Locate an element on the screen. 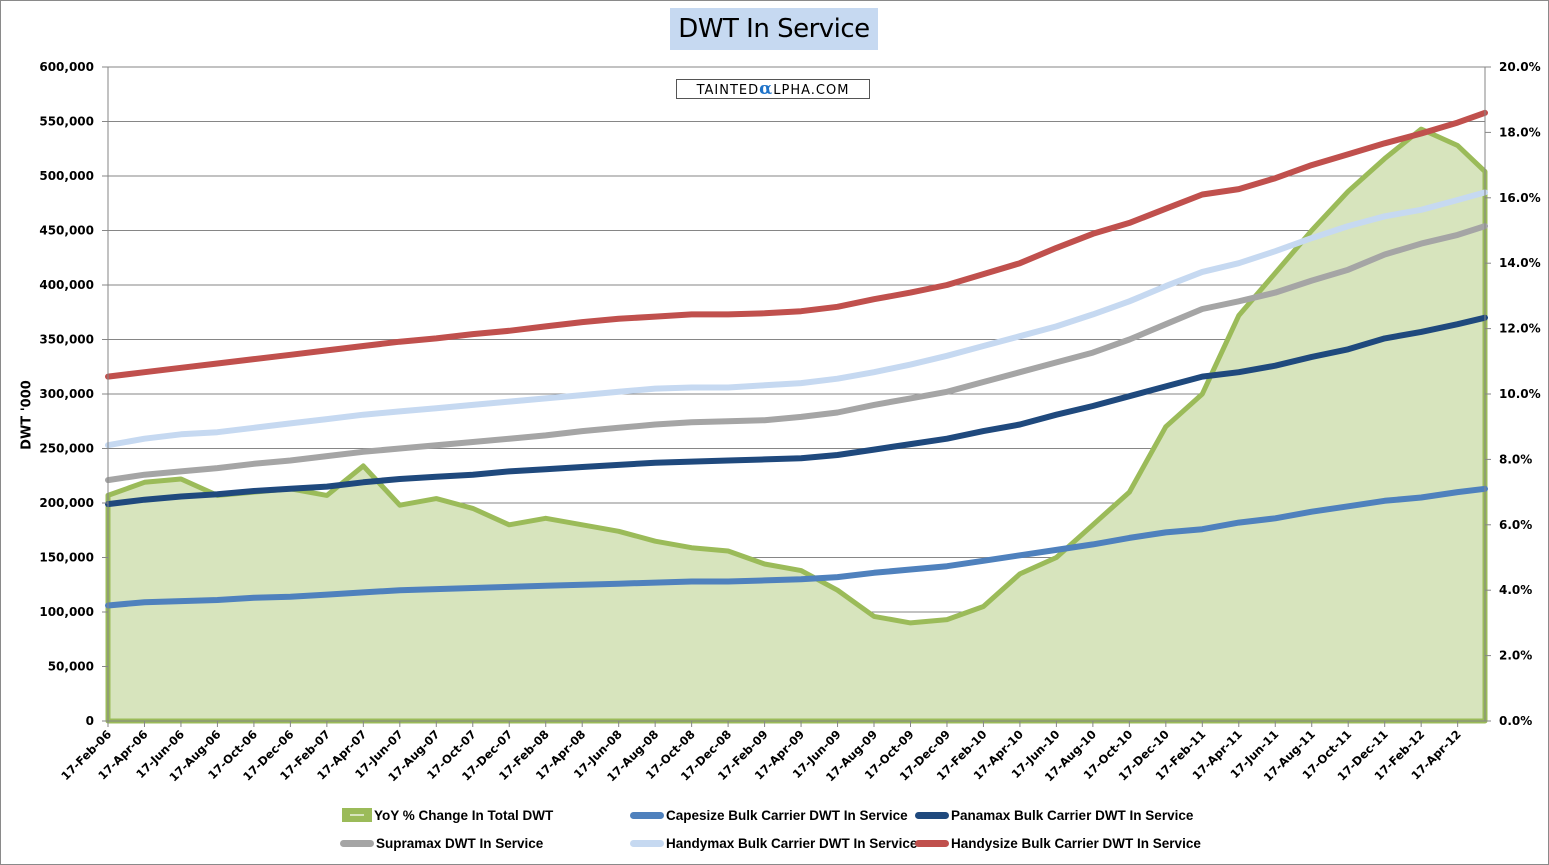  y2-tick-label: 10.0% is located at coordinates (1520, 394).